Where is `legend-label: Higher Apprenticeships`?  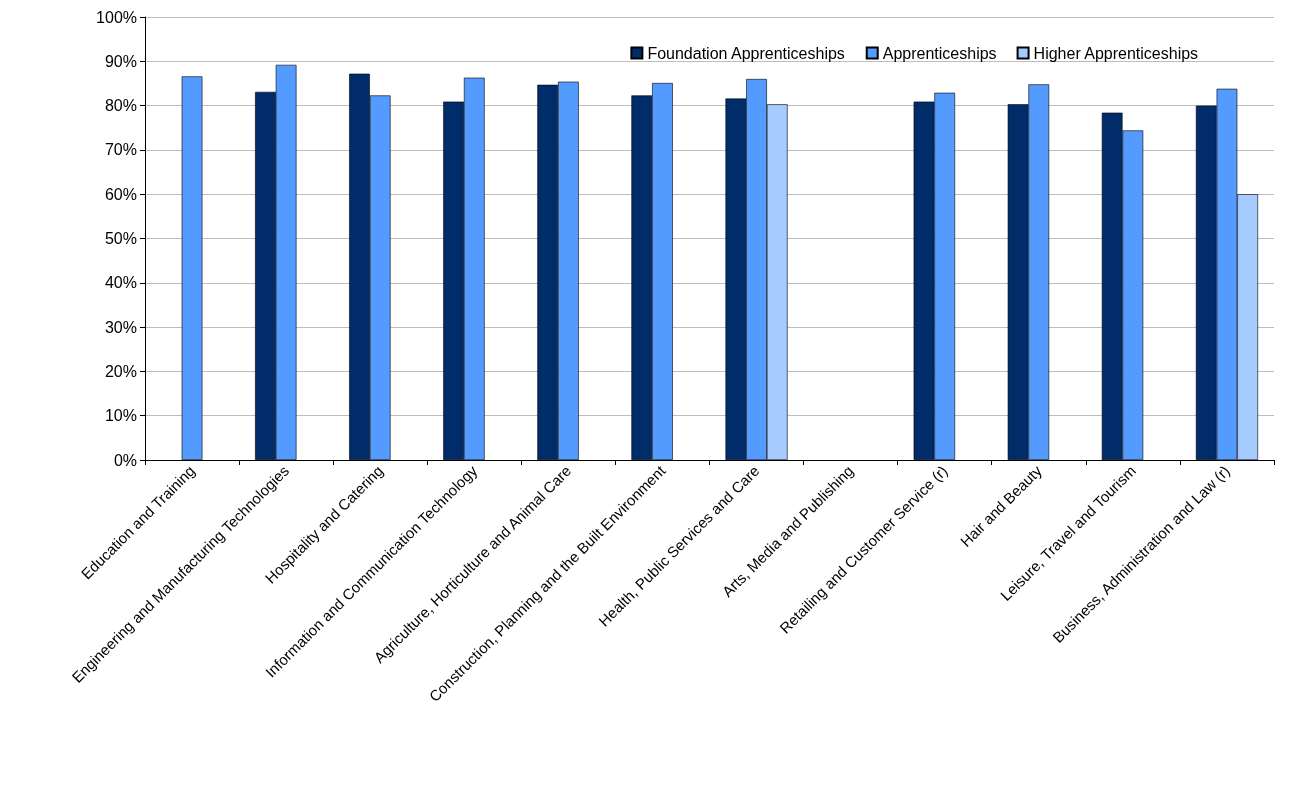
legend-label: Higher Apprenticeships is located at coordinates (1116, 53).